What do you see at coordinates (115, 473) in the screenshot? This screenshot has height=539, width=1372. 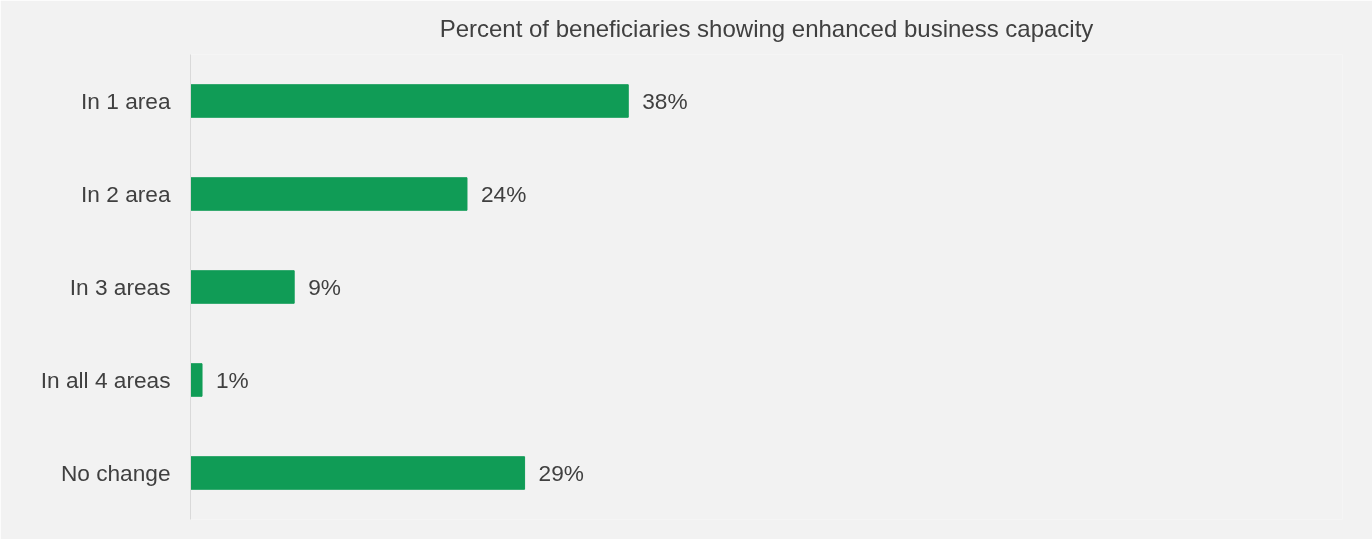 I see `y-tick-label: No change` at bounding box center [115, 473].